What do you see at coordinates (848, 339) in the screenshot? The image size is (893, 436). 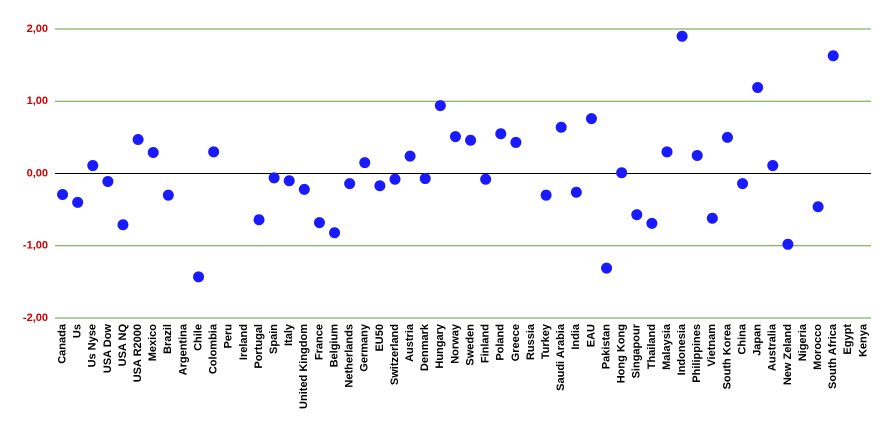 I see `x-tick-label: Egypt` at bounding box center [848, 339].